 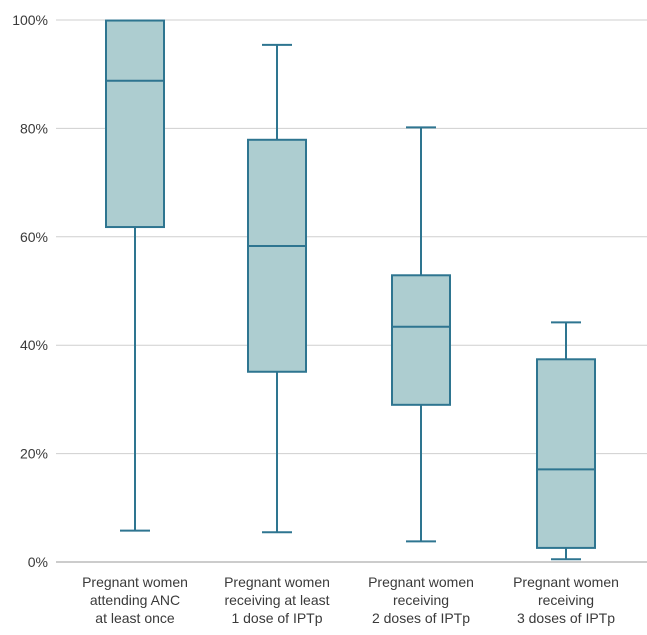 What do you see at coordinates (30, 291) in the screenshot?
I see `y-axis-tick-labels: 0% 20% 40% 60% 80% 100%` at bounding box center [30, 291].